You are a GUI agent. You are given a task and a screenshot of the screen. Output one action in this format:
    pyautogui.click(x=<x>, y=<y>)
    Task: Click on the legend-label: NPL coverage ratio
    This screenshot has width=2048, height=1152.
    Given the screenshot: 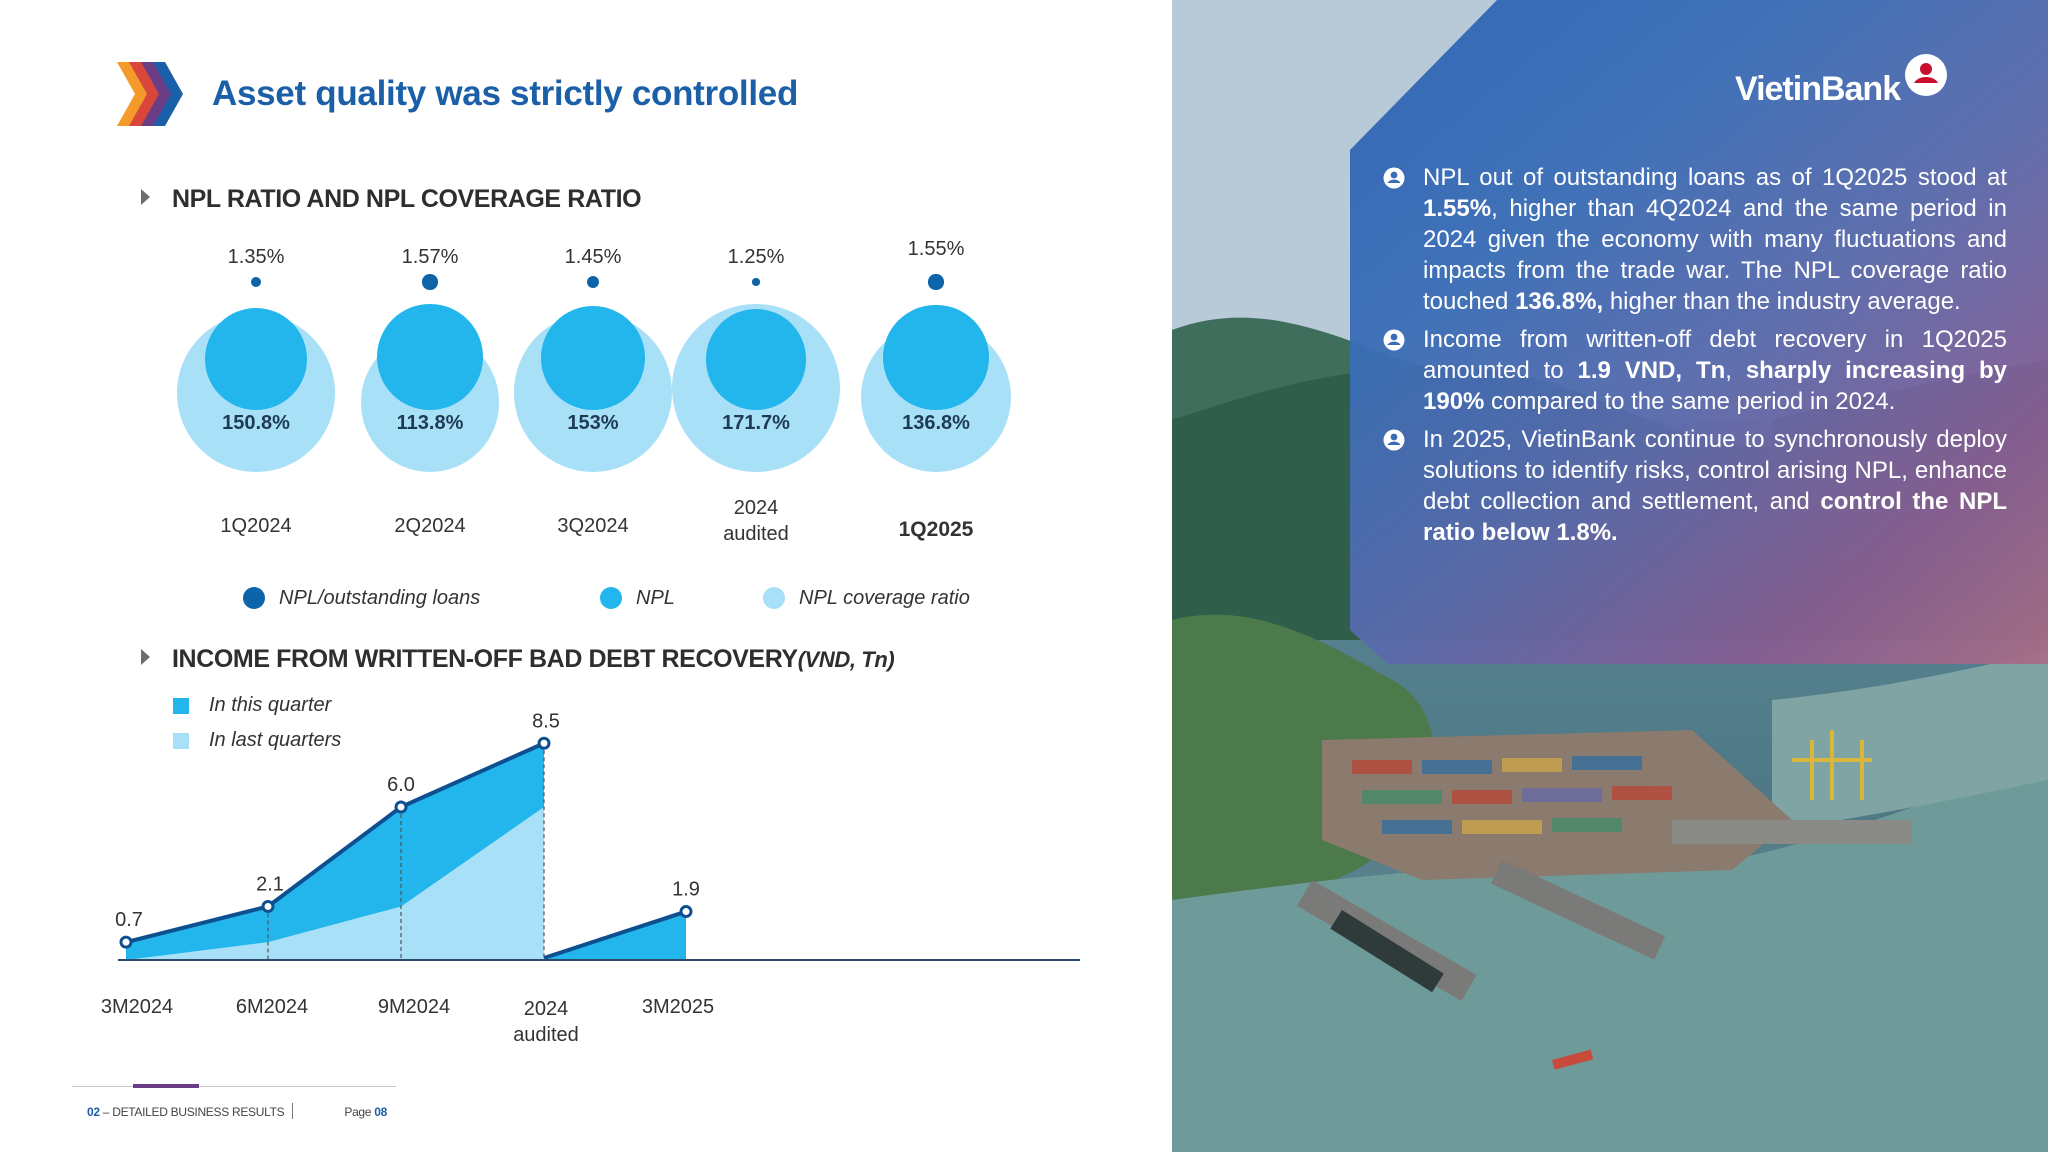 What is the action you would take?
    pyautogui.click(x=884, y=597)
    